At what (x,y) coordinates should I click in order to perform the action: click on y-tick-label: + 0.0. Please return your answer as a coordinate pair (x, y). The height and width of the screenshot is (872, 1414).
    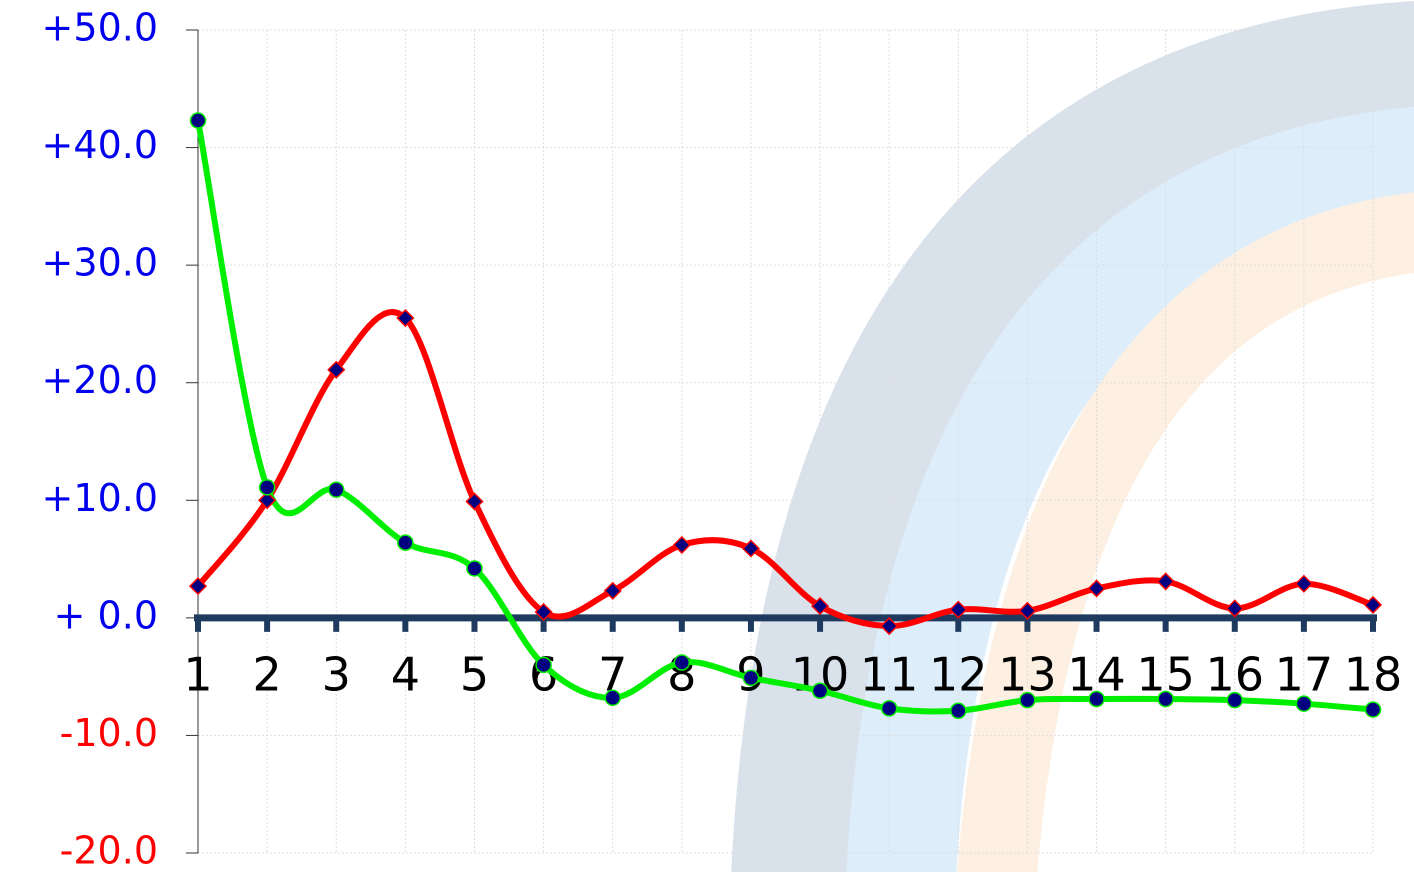
    Looking at the image, I should click on (106, 615).